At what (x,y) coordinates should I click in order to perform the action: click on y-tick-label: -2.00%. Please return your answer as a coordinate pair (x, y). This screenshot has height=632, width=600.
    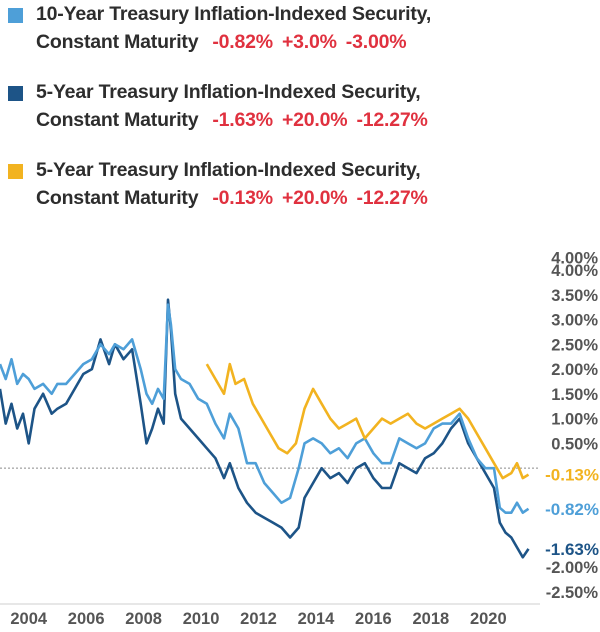
    Looking at the image, I should click on (572, 568).